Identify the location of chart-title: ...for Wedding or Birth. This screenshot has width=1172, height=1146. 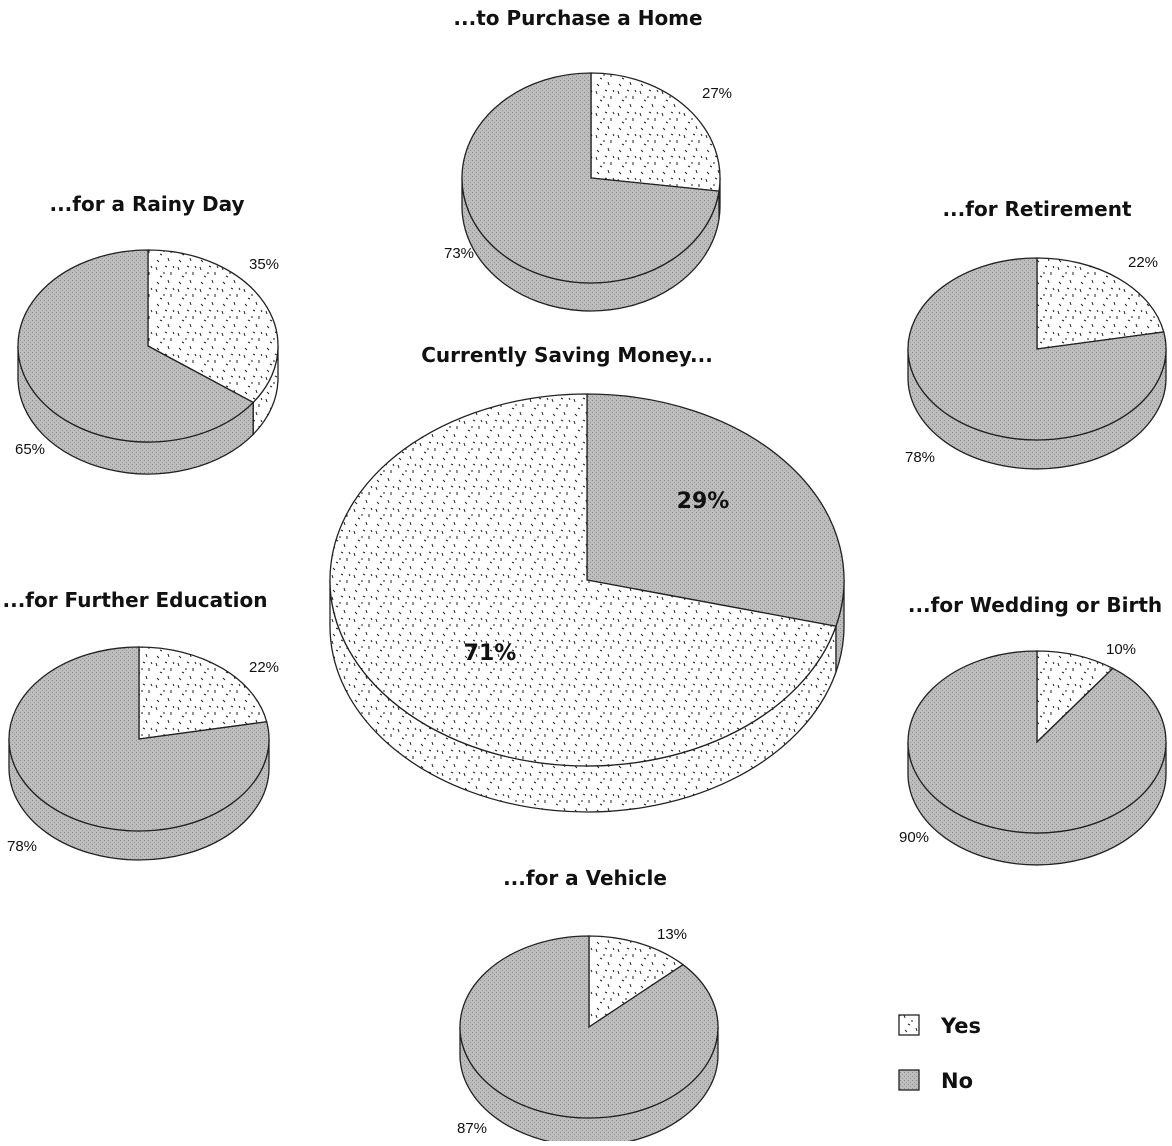
(1035, 605).